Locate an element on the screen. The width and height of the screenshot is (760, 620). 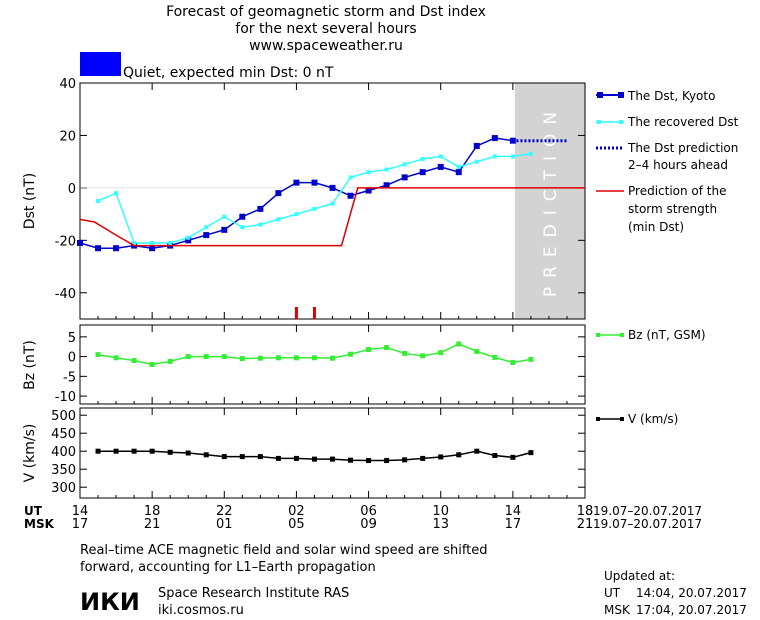
iki-logo: ИКИ is located at coordinates (110, 602).